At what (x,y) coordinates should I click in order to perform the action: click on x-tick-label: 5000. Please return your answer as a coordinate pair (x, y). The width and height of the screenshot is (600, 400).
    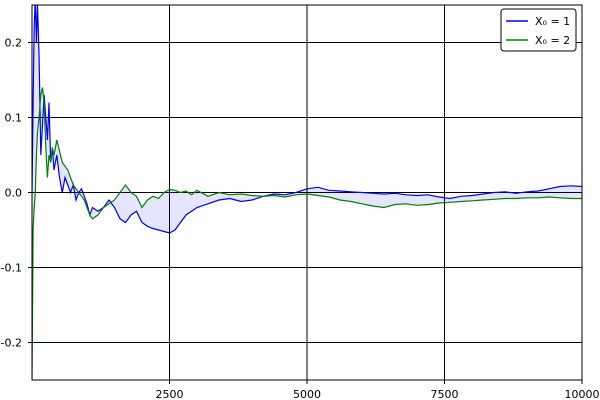
    Looking at the image, I should click on (307, 394).